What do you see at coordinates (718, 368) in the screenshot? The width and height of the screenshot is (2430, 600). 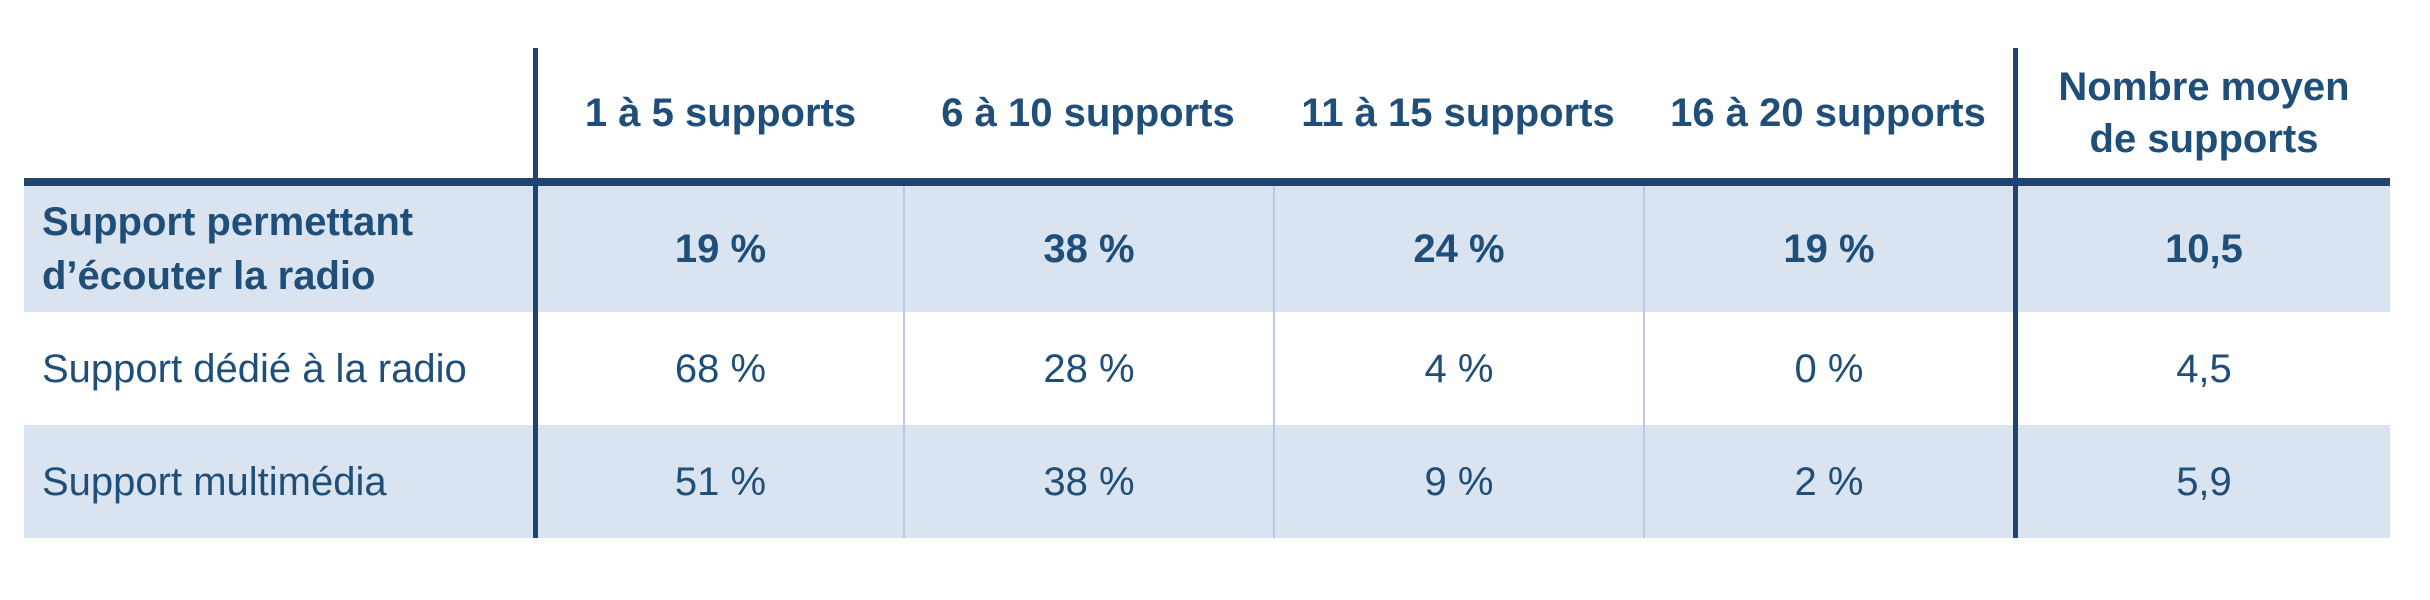 I see `cell-r1c0: 68 %` at bounding box center [718, 368].